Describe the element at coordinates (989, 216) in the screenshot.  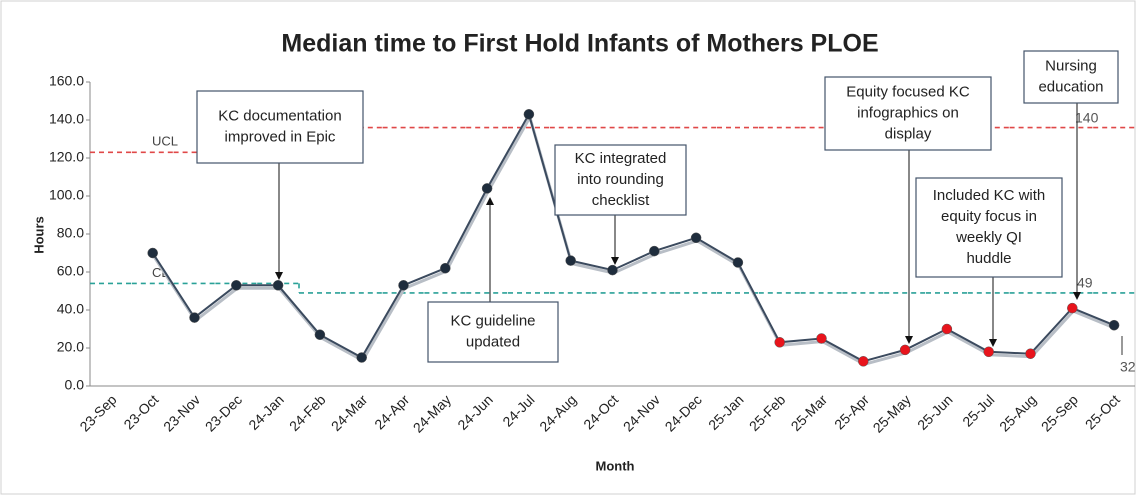
I see `annotation-text: equity focus in` at that location.